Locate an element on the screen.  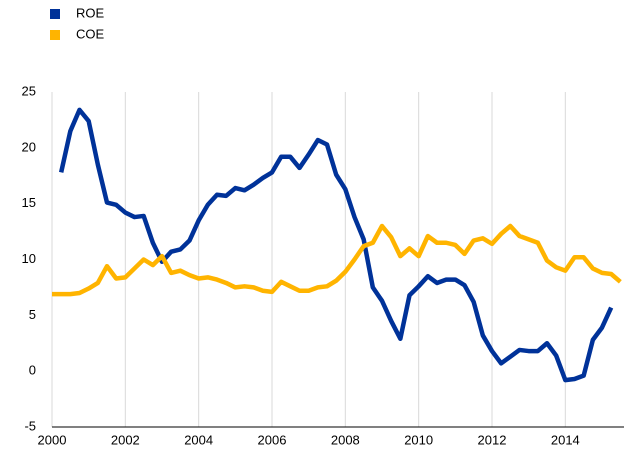
data-line is located at coordinates (337, 260).